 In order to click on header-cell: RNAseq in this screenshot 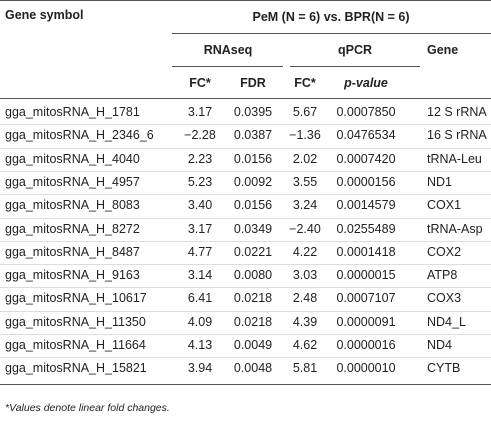, I will do `click(228, 50)`.